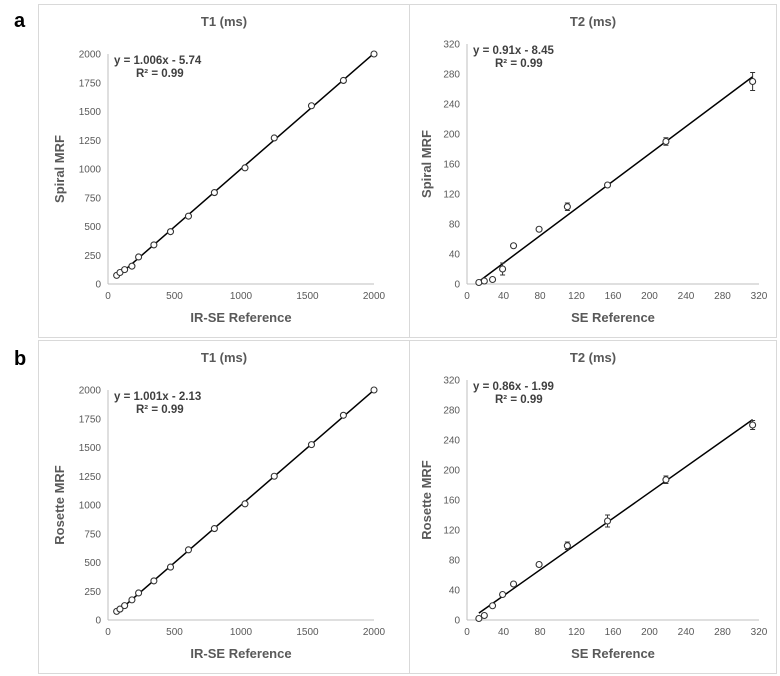  I want to click on x-tick-label: 160, so click(613, 632).